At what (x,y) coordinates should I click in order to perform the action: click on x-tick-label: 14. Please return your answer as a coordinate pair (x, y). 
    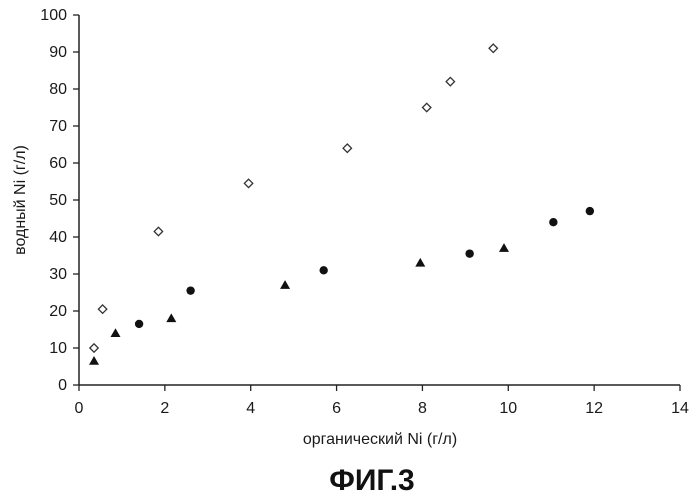
    Looking at the image, I should click on (680, 408).